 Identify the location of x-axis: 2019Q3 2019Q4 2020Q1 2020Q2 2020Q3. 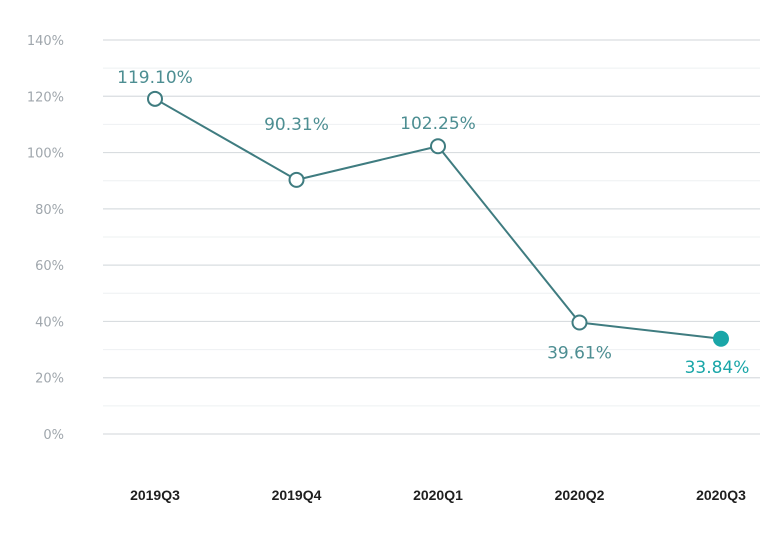
(438, 495).